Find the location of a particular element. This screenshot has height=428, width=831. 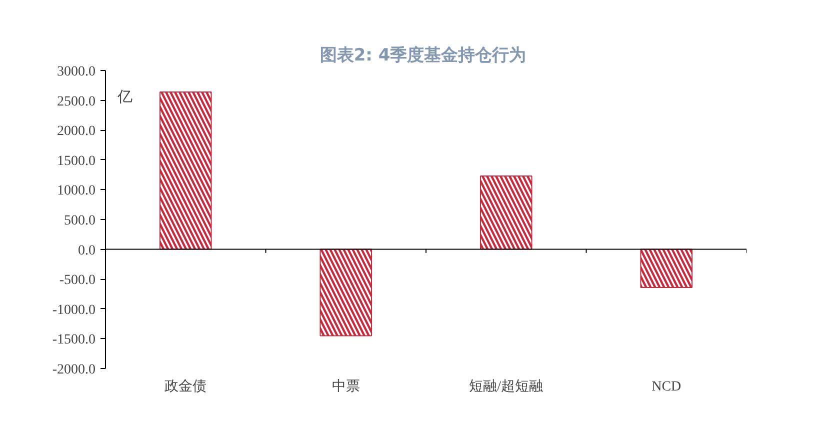

y-tick-label: -2000.0 is located at coordinates (74, 370).